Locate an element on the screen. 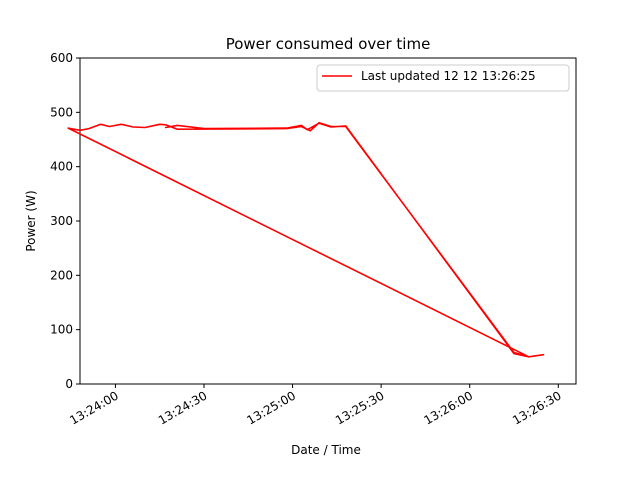 The image size is (640, 480). legend-label: Last updated 12 12 13:26:25 is located at coordinates (448, 76).